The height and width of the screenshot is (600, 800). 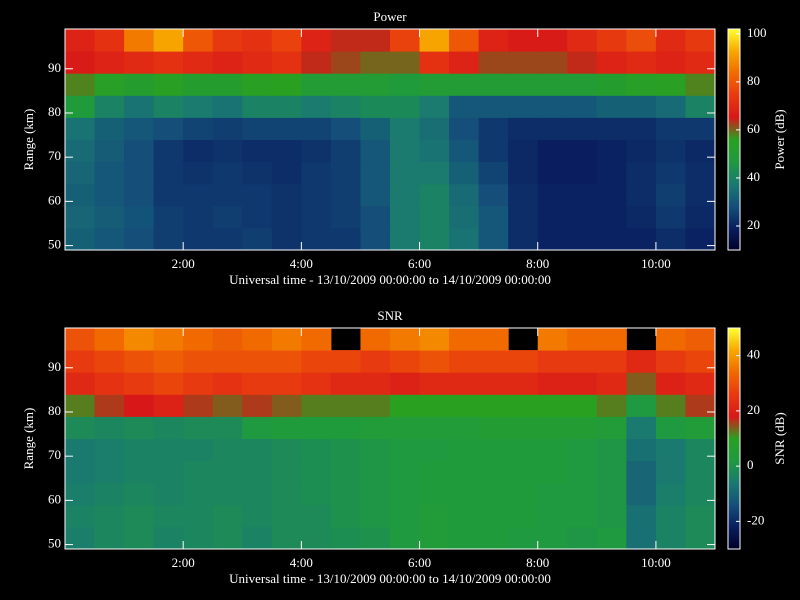 I want to click on y-tick-label: 50, so click(x=54, y=244).